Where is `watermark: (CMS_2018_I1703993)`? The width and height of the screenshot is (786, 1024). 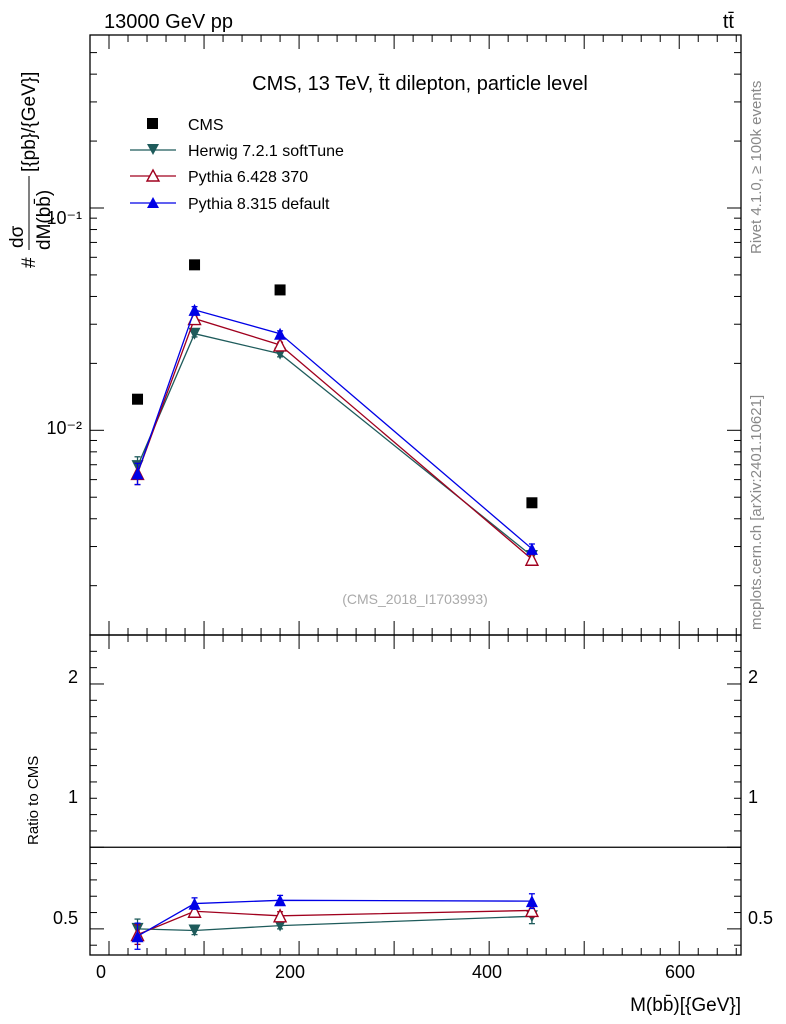
watermark: (CMS_2018_I1703993) is located at coordinates (415, 599).